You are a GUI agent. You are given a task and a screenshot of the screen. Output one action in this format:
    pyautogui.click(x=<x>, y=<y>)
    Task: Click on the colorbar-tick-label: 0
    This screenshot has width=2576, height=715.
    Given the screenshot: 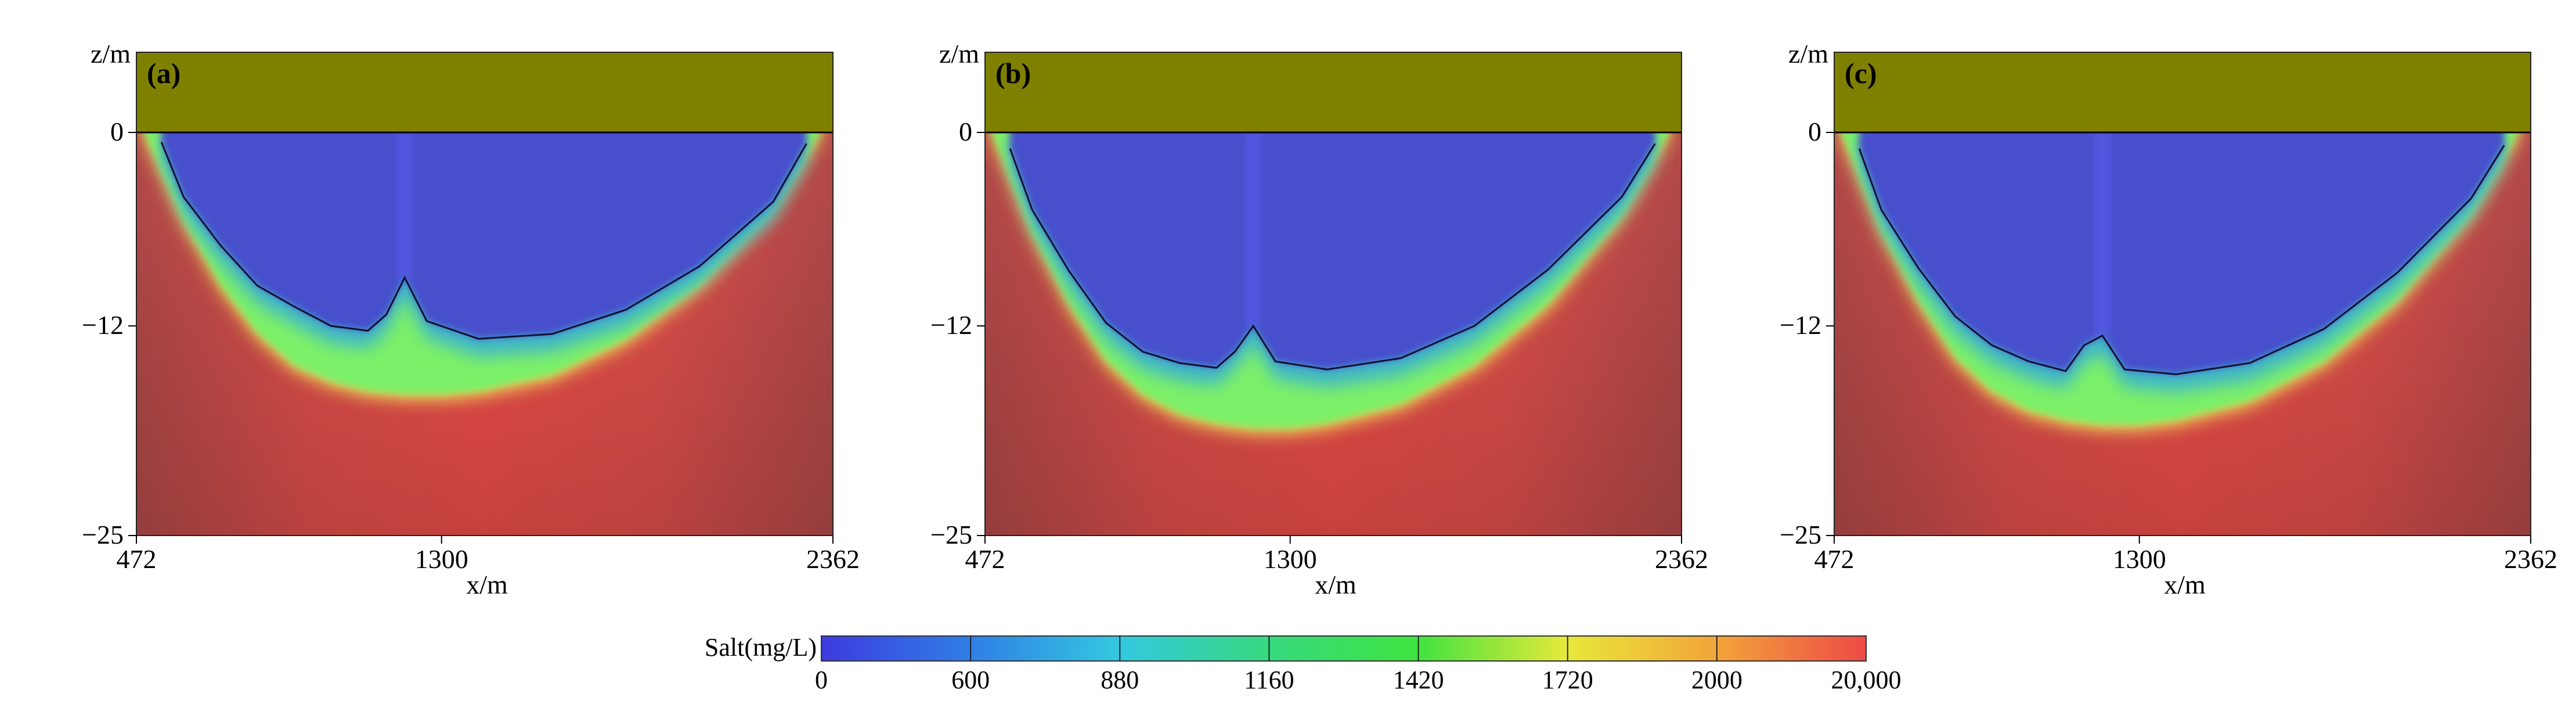 What is the action you would take?
    pyautogui.click(x=821, y=680)
    